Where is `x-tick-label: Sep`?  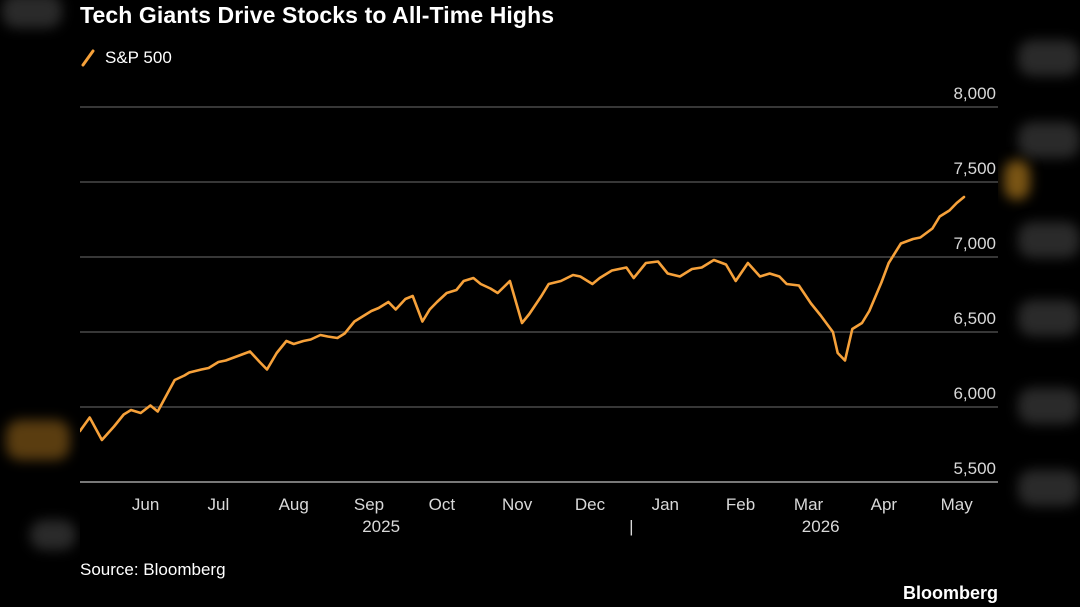 x-tick-label: Sep is located at coordinates (369, 504).